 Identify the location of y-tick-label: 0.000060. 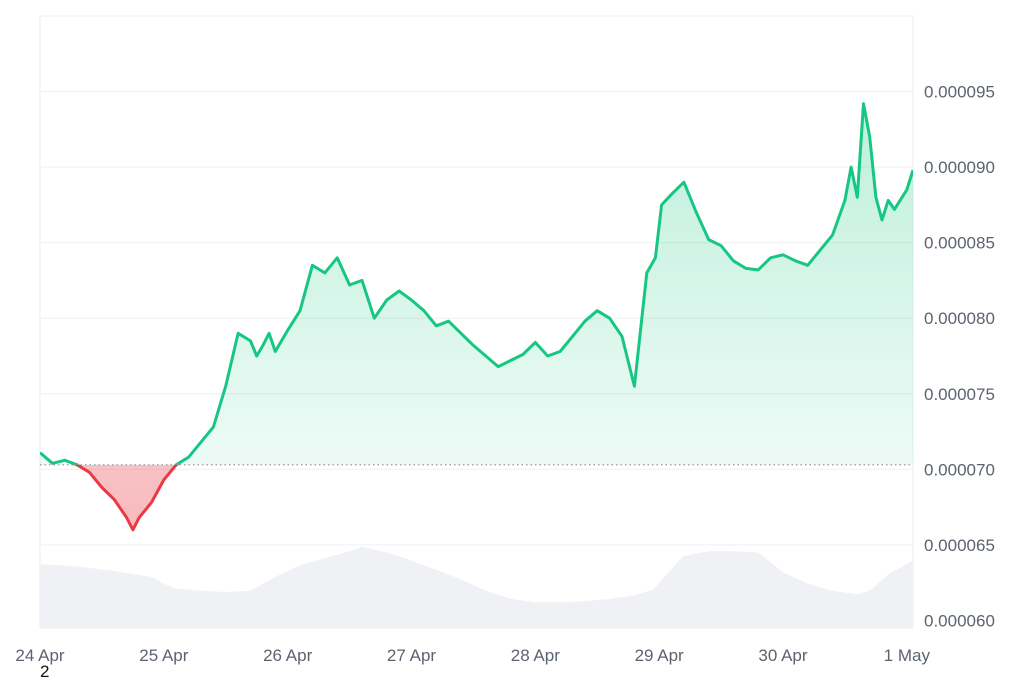
(959, 620).